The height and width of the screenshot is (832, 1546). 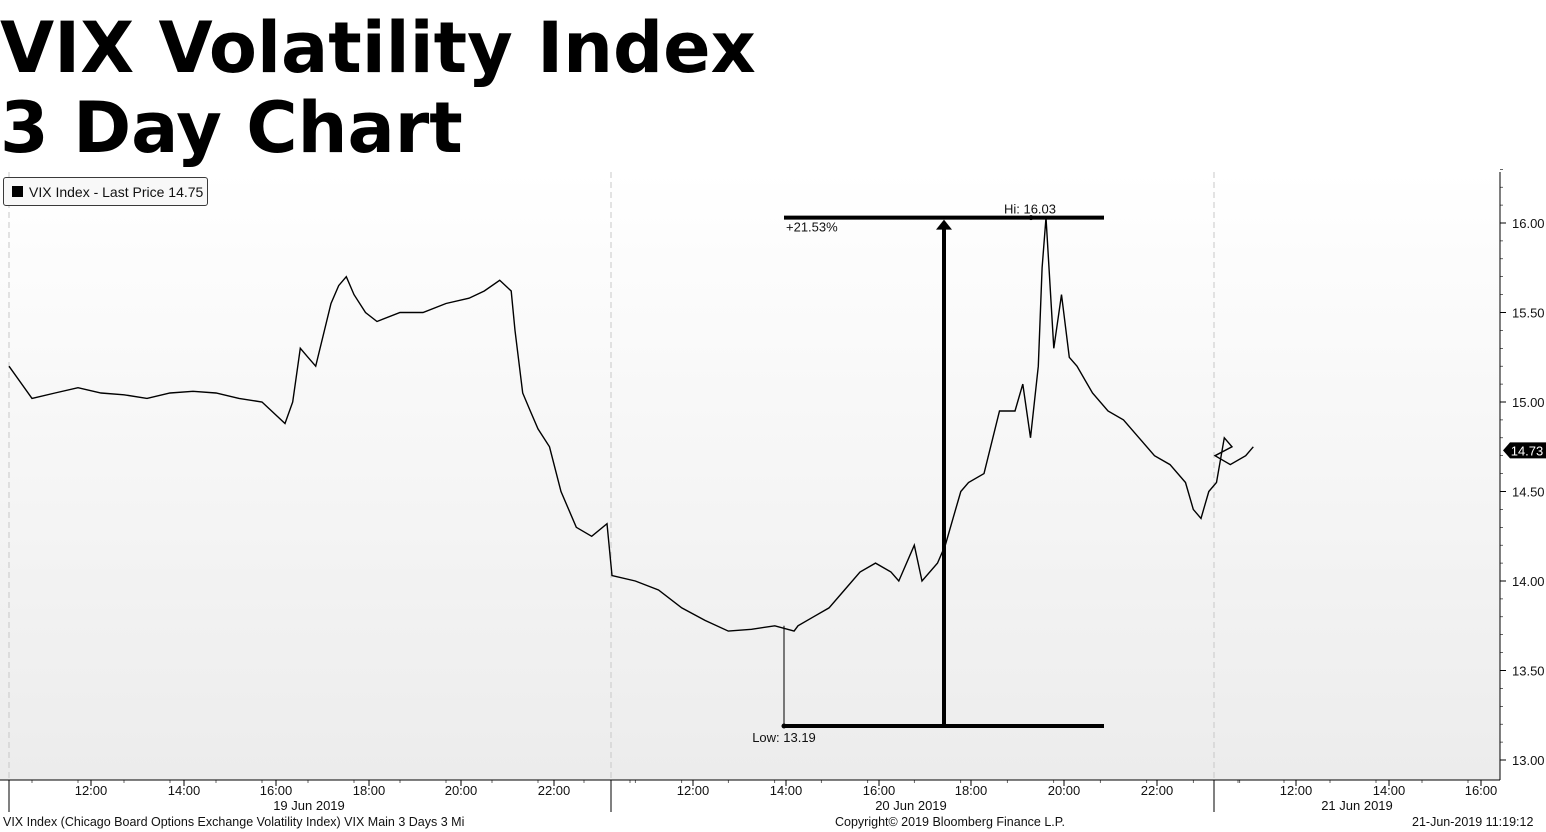 I want to click on last-value-label: 14.73, so click(x=1527, y=450).